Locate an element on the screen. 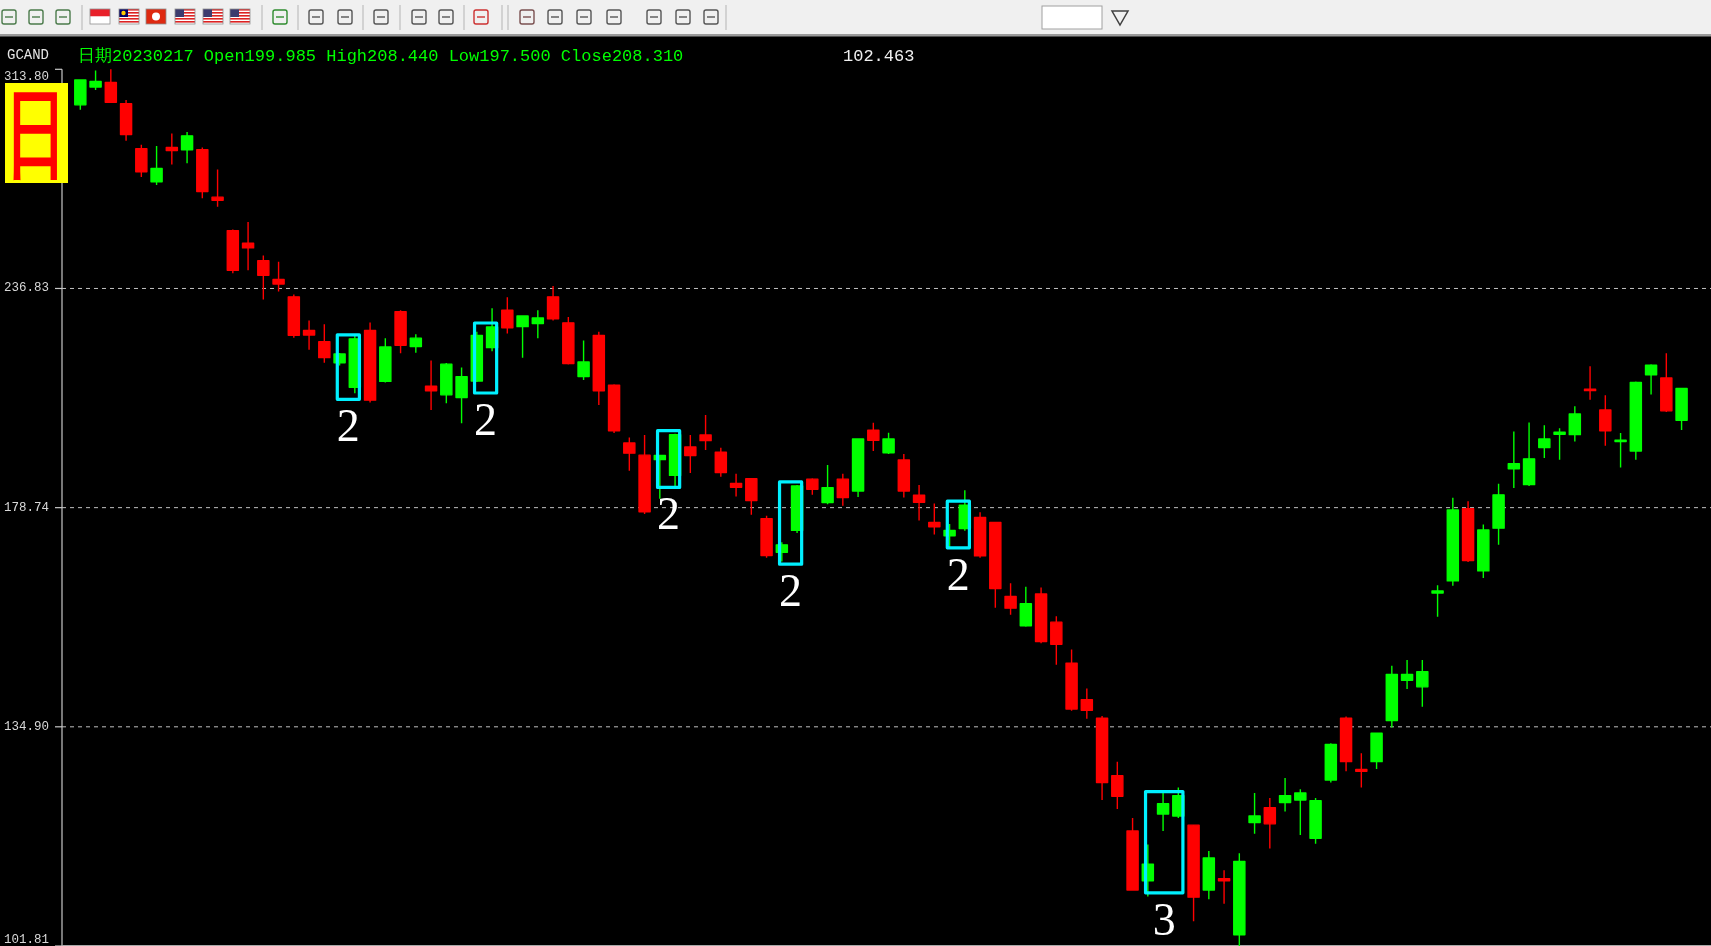 This screenshot has height=946, width=1711. annotation: 3 is located at coordinates (1164, 919).